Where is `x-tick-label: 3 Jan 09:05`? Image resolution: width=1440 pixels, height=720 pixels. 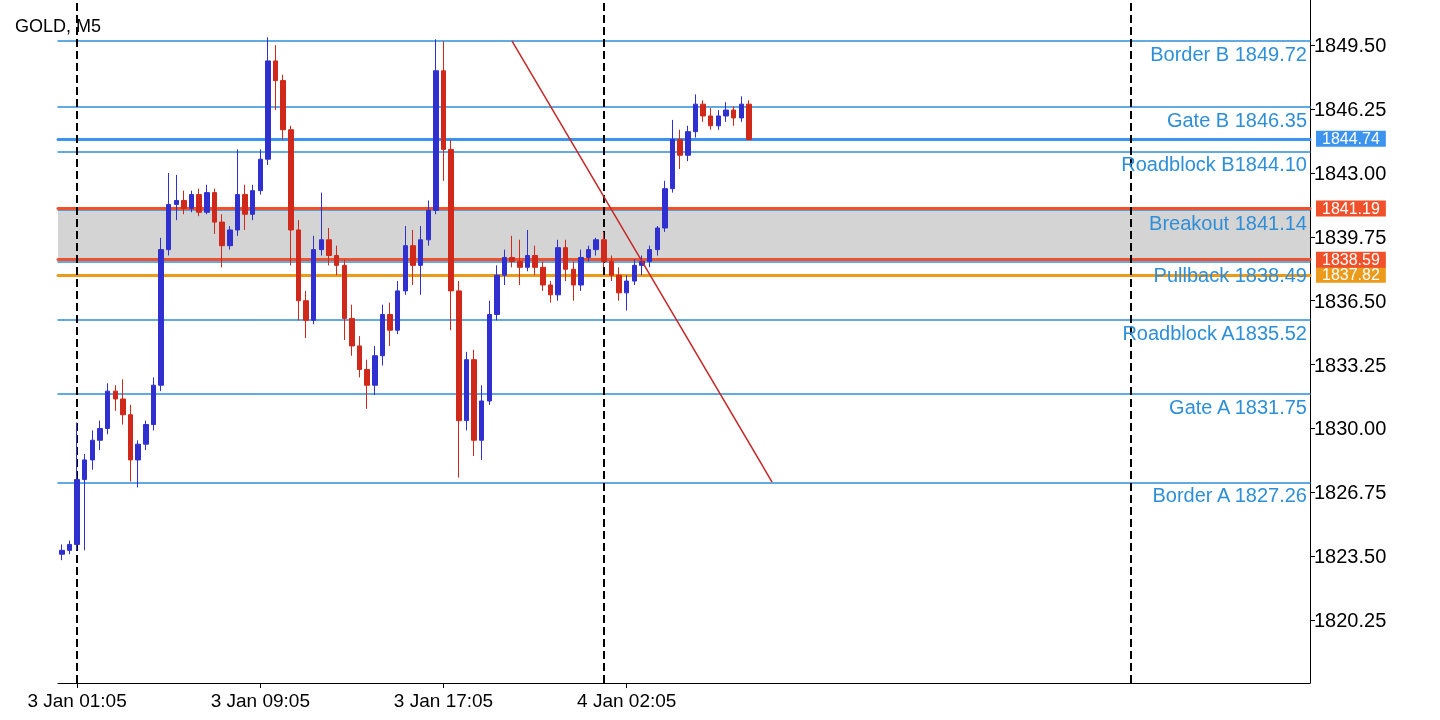
x-tick-label: 3 Jan 09:05 is located at coordinates (260, 700).